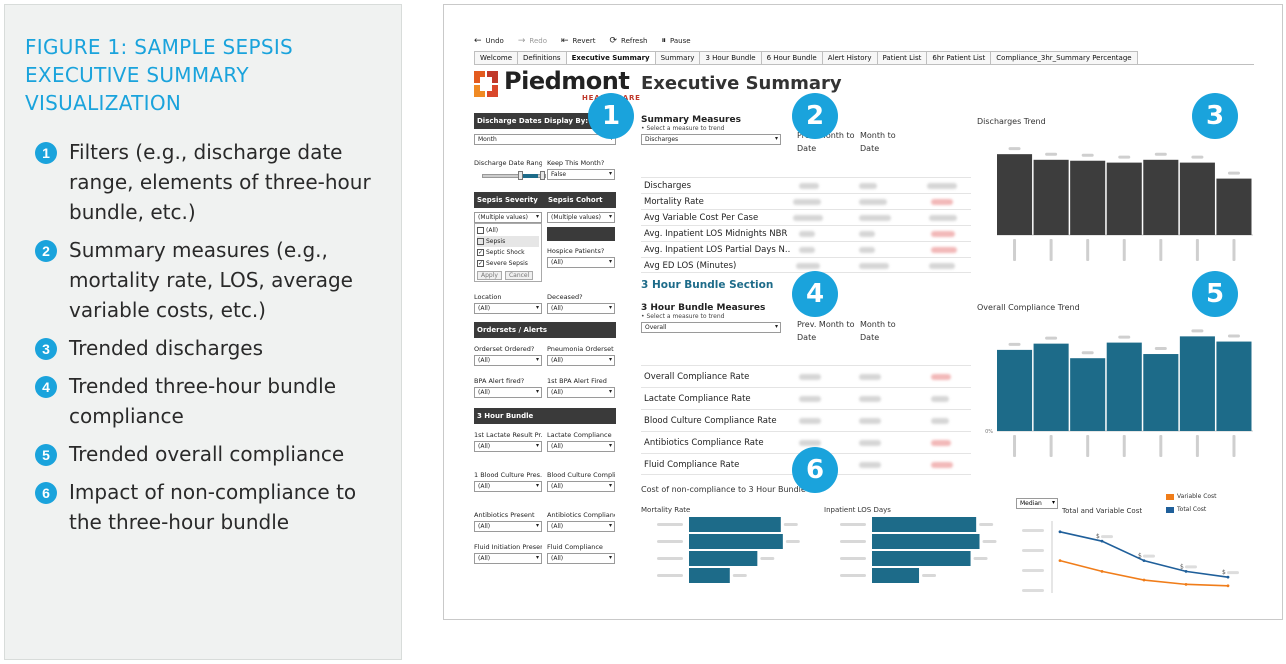 This screenshot has height=664, width=1286. Describe the element at coordinates (849, 57) in the screenshot. I see `tab-alert-history: Alert History` at that location.